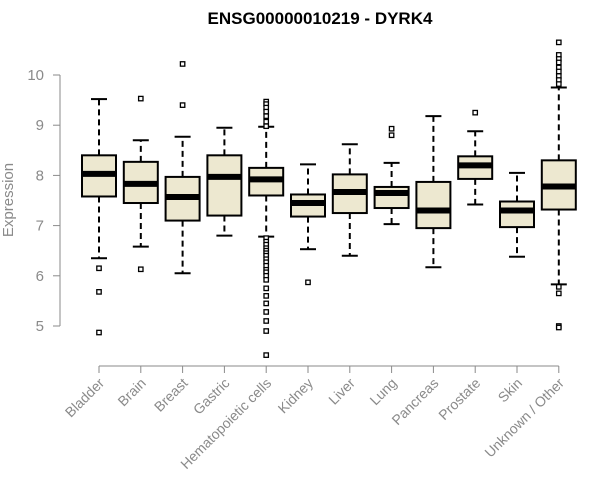  Describe the element at coordinates (40, 276) in the screenshot. I see `y-tick-label: 6` at that location.